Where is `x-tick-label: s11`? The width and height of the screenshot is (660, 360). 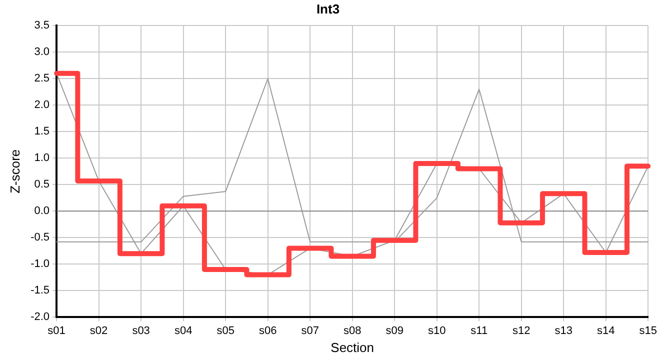
x-tick-label: s11 is located at coordinates (479, 330).